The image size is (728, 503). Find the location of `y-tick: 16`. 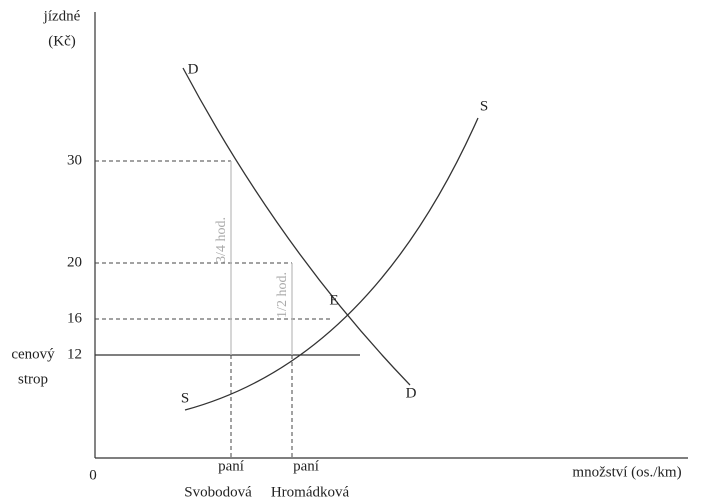

y-tick: 16 is located at coordinates (75, 318).